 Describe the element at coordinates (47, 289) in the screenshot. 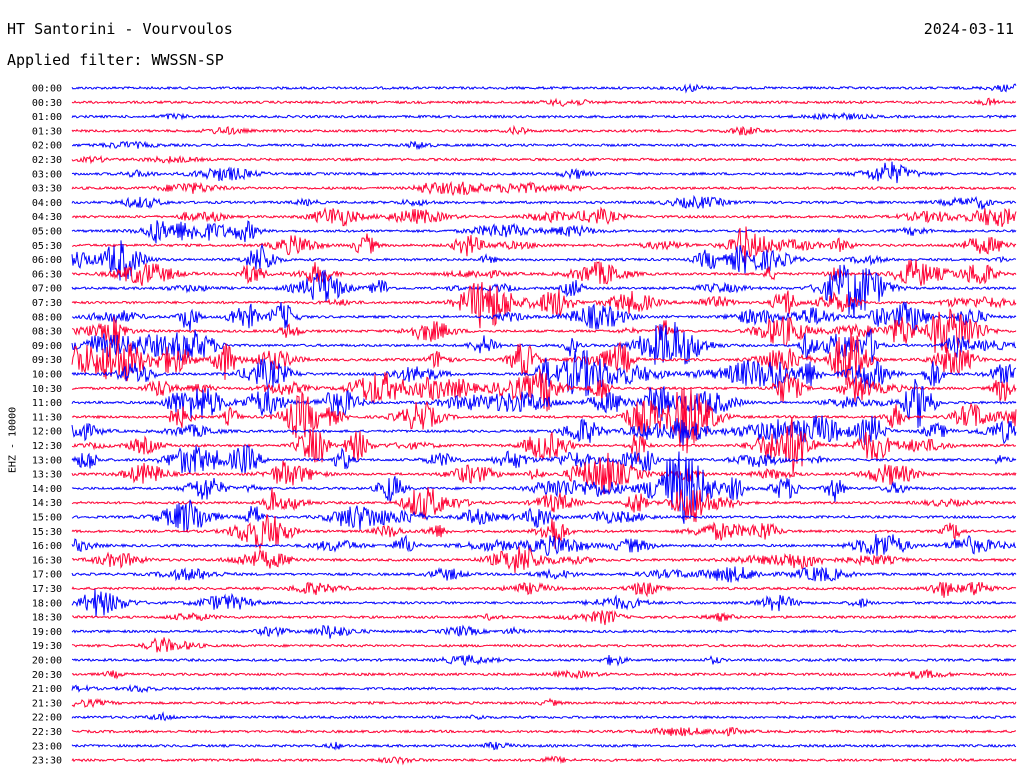

I see `row-time-label: 07:00` at that location.